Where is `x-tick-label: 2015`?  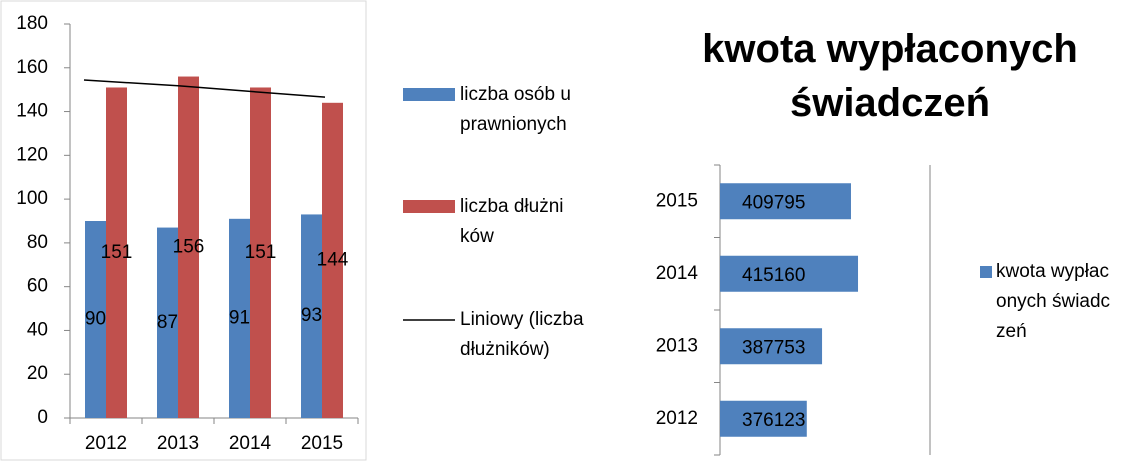
x-tick-label: 2015 is located at coordinates (322, 443).